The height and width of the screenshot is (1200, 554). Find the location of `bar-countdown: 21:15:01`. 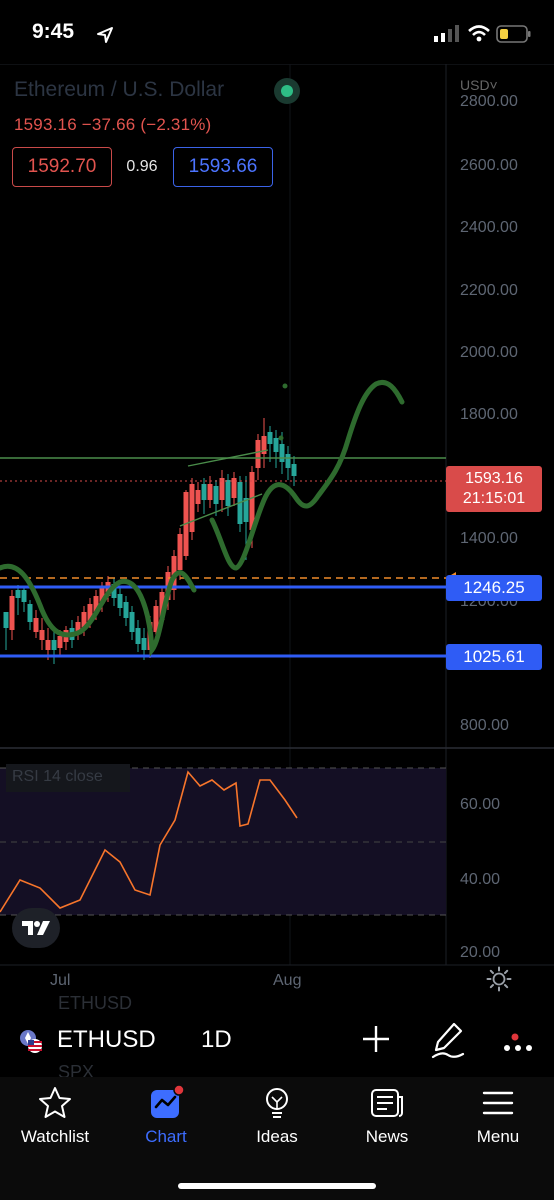

bar-countdown: 21:15:01 is located at coordinates (494, 498).